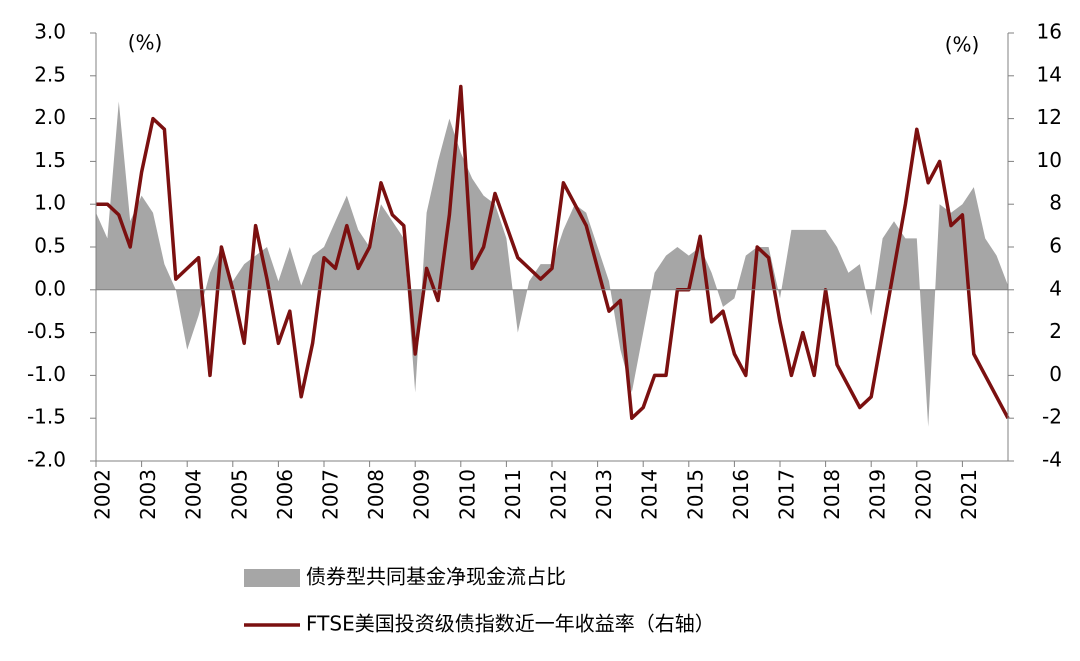 This screenshot has width=1080, height=661. What do you see at coordinates (1049, 160) in the screenshot?
I see `y2-tick-label: 10` at bounding box center [1049, 160].